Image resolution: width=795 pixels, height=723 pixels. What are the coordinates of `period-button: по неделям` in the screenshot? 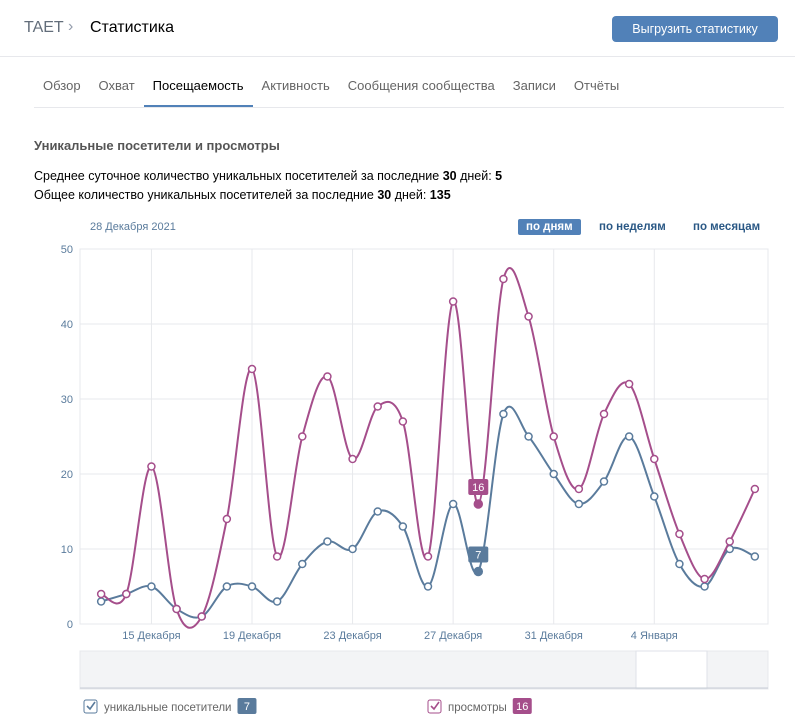 It's located at (632, 227).